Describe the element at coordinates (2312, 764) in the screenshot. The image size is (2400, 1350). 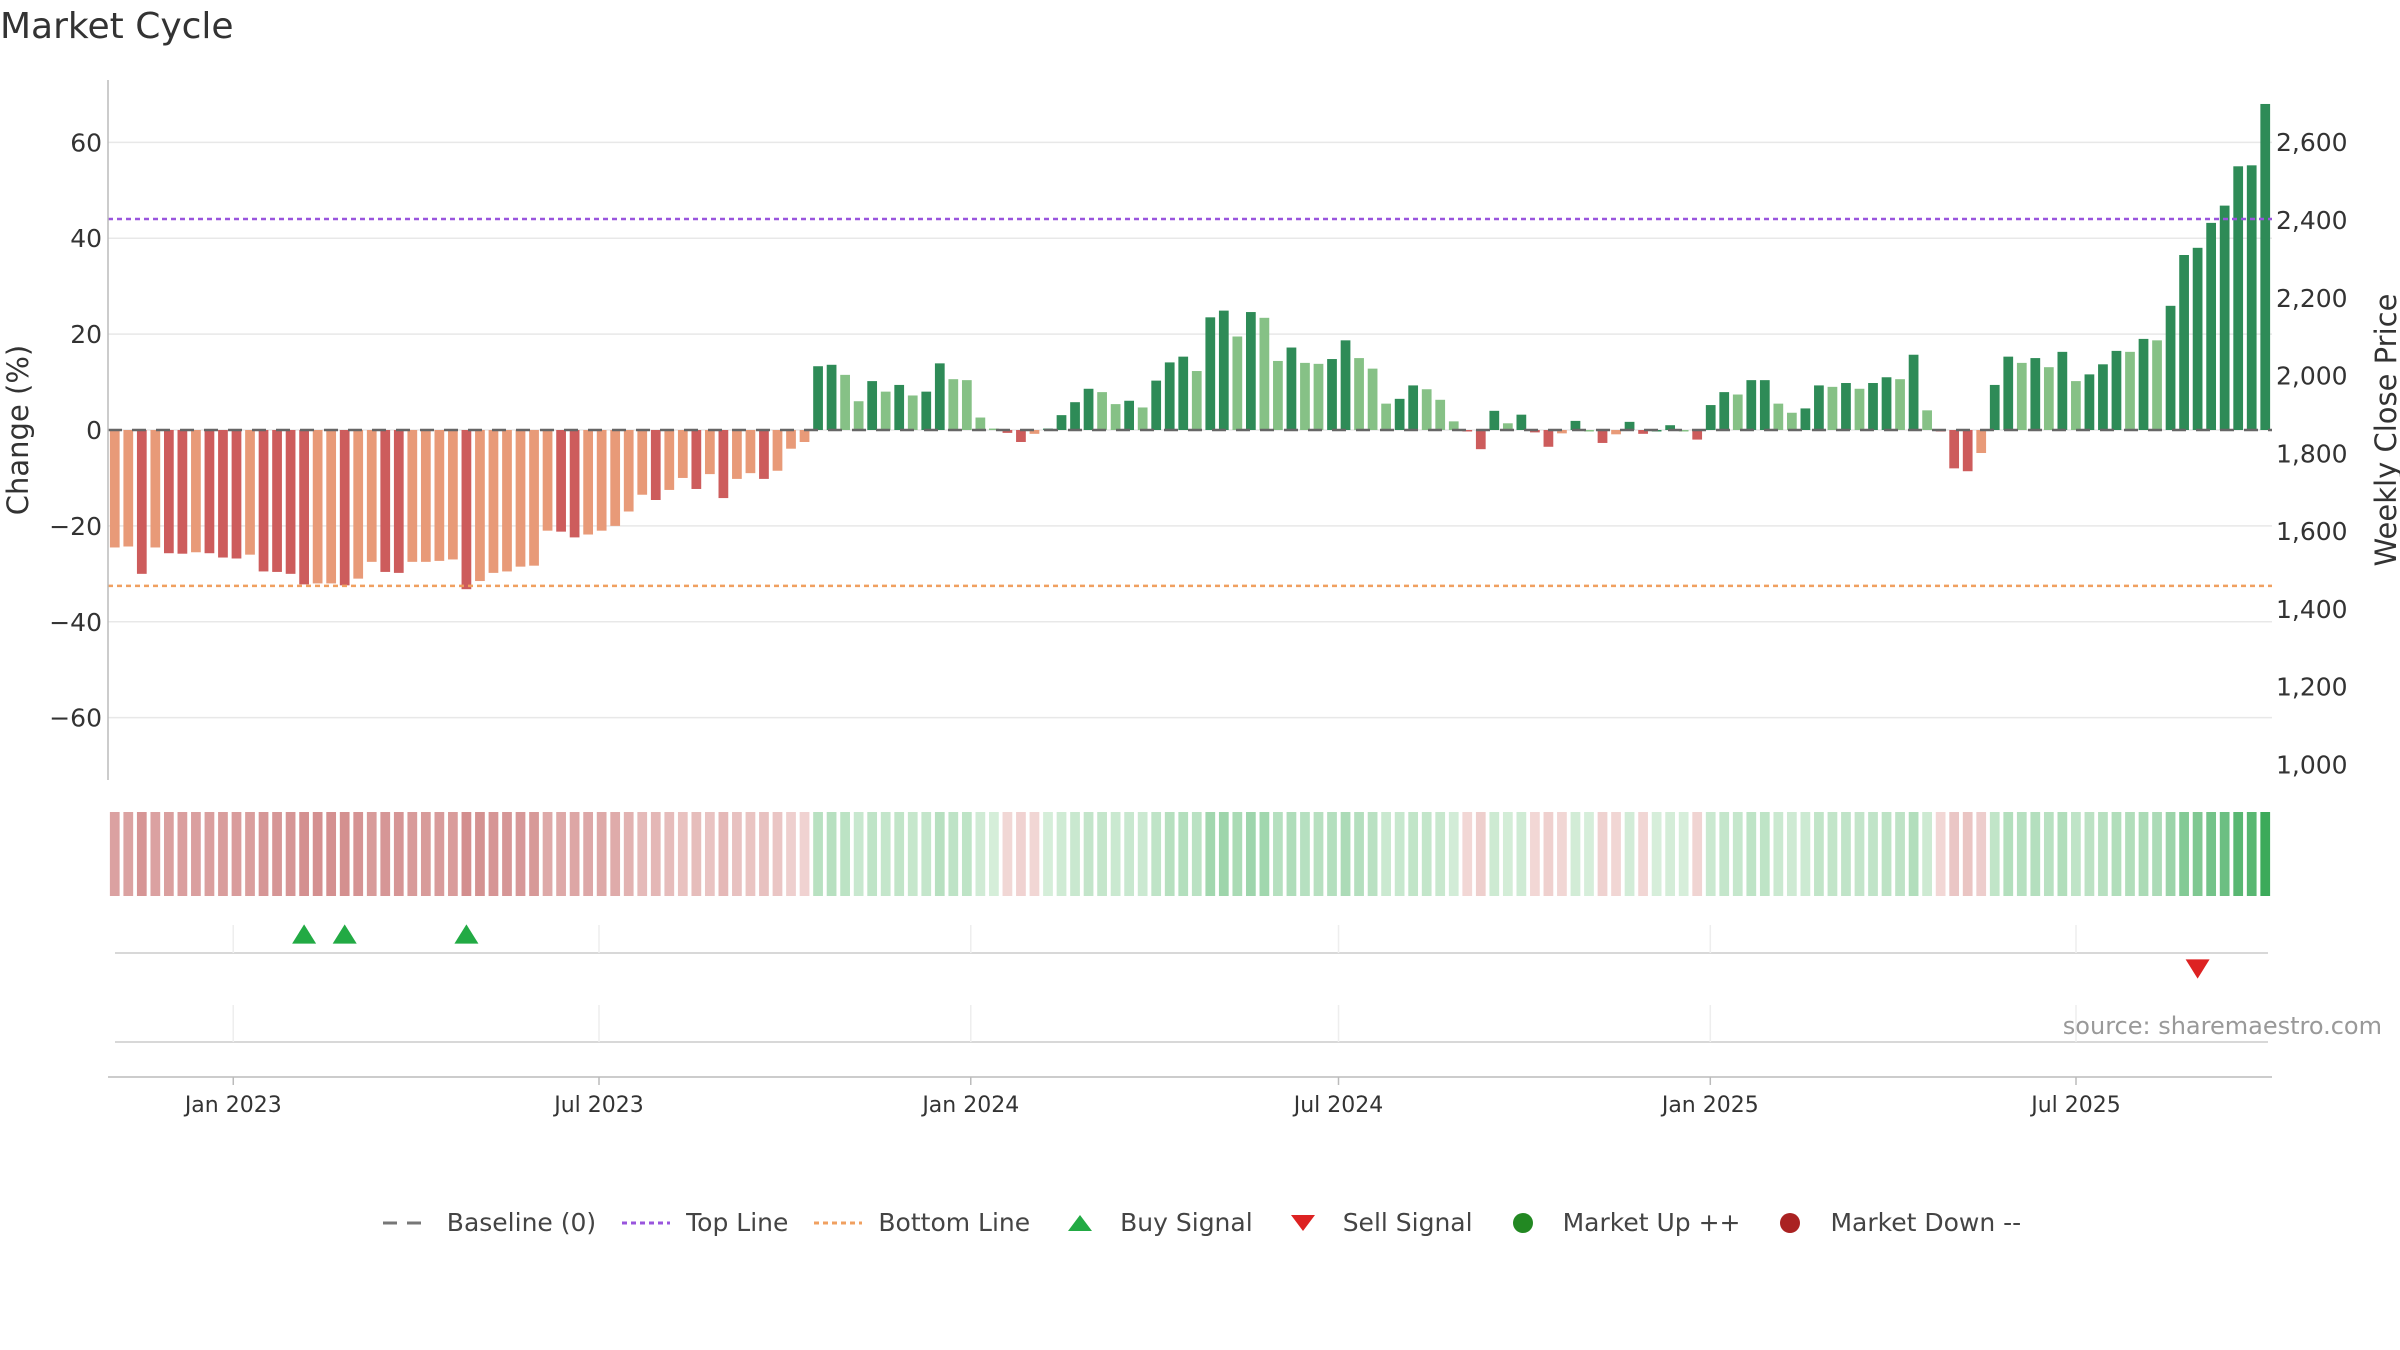
I see `y2-tick-label: 1,000` at that location.